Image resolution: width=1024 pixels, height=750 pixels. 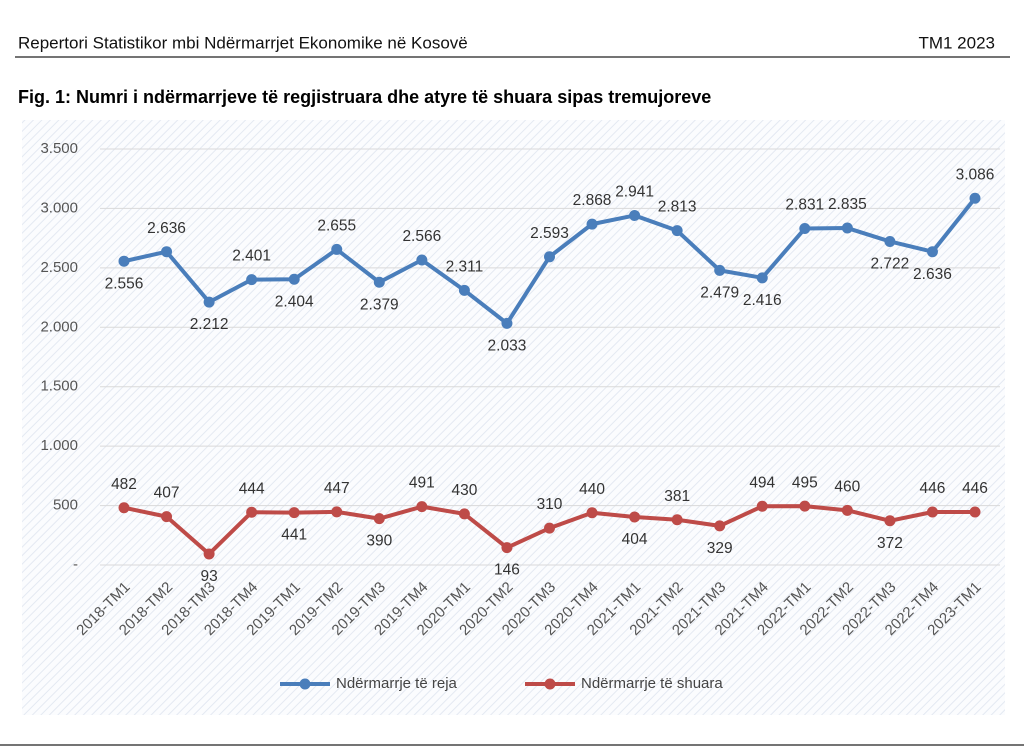 What do you see at coordinates (124, 283) in the screenshot?
I see `value-label: 2.556` at bounding box center [124, 283].